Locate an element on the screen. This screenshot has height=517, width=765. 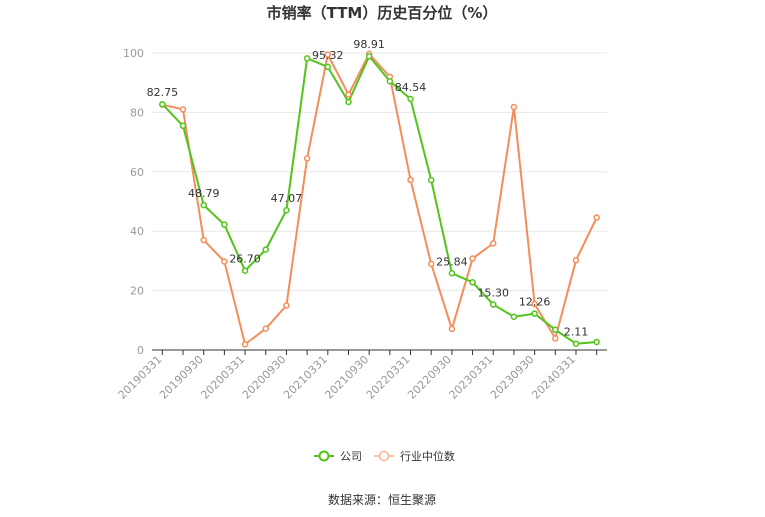
data-label-2: 48.79 is located at coordinates (204, 193).